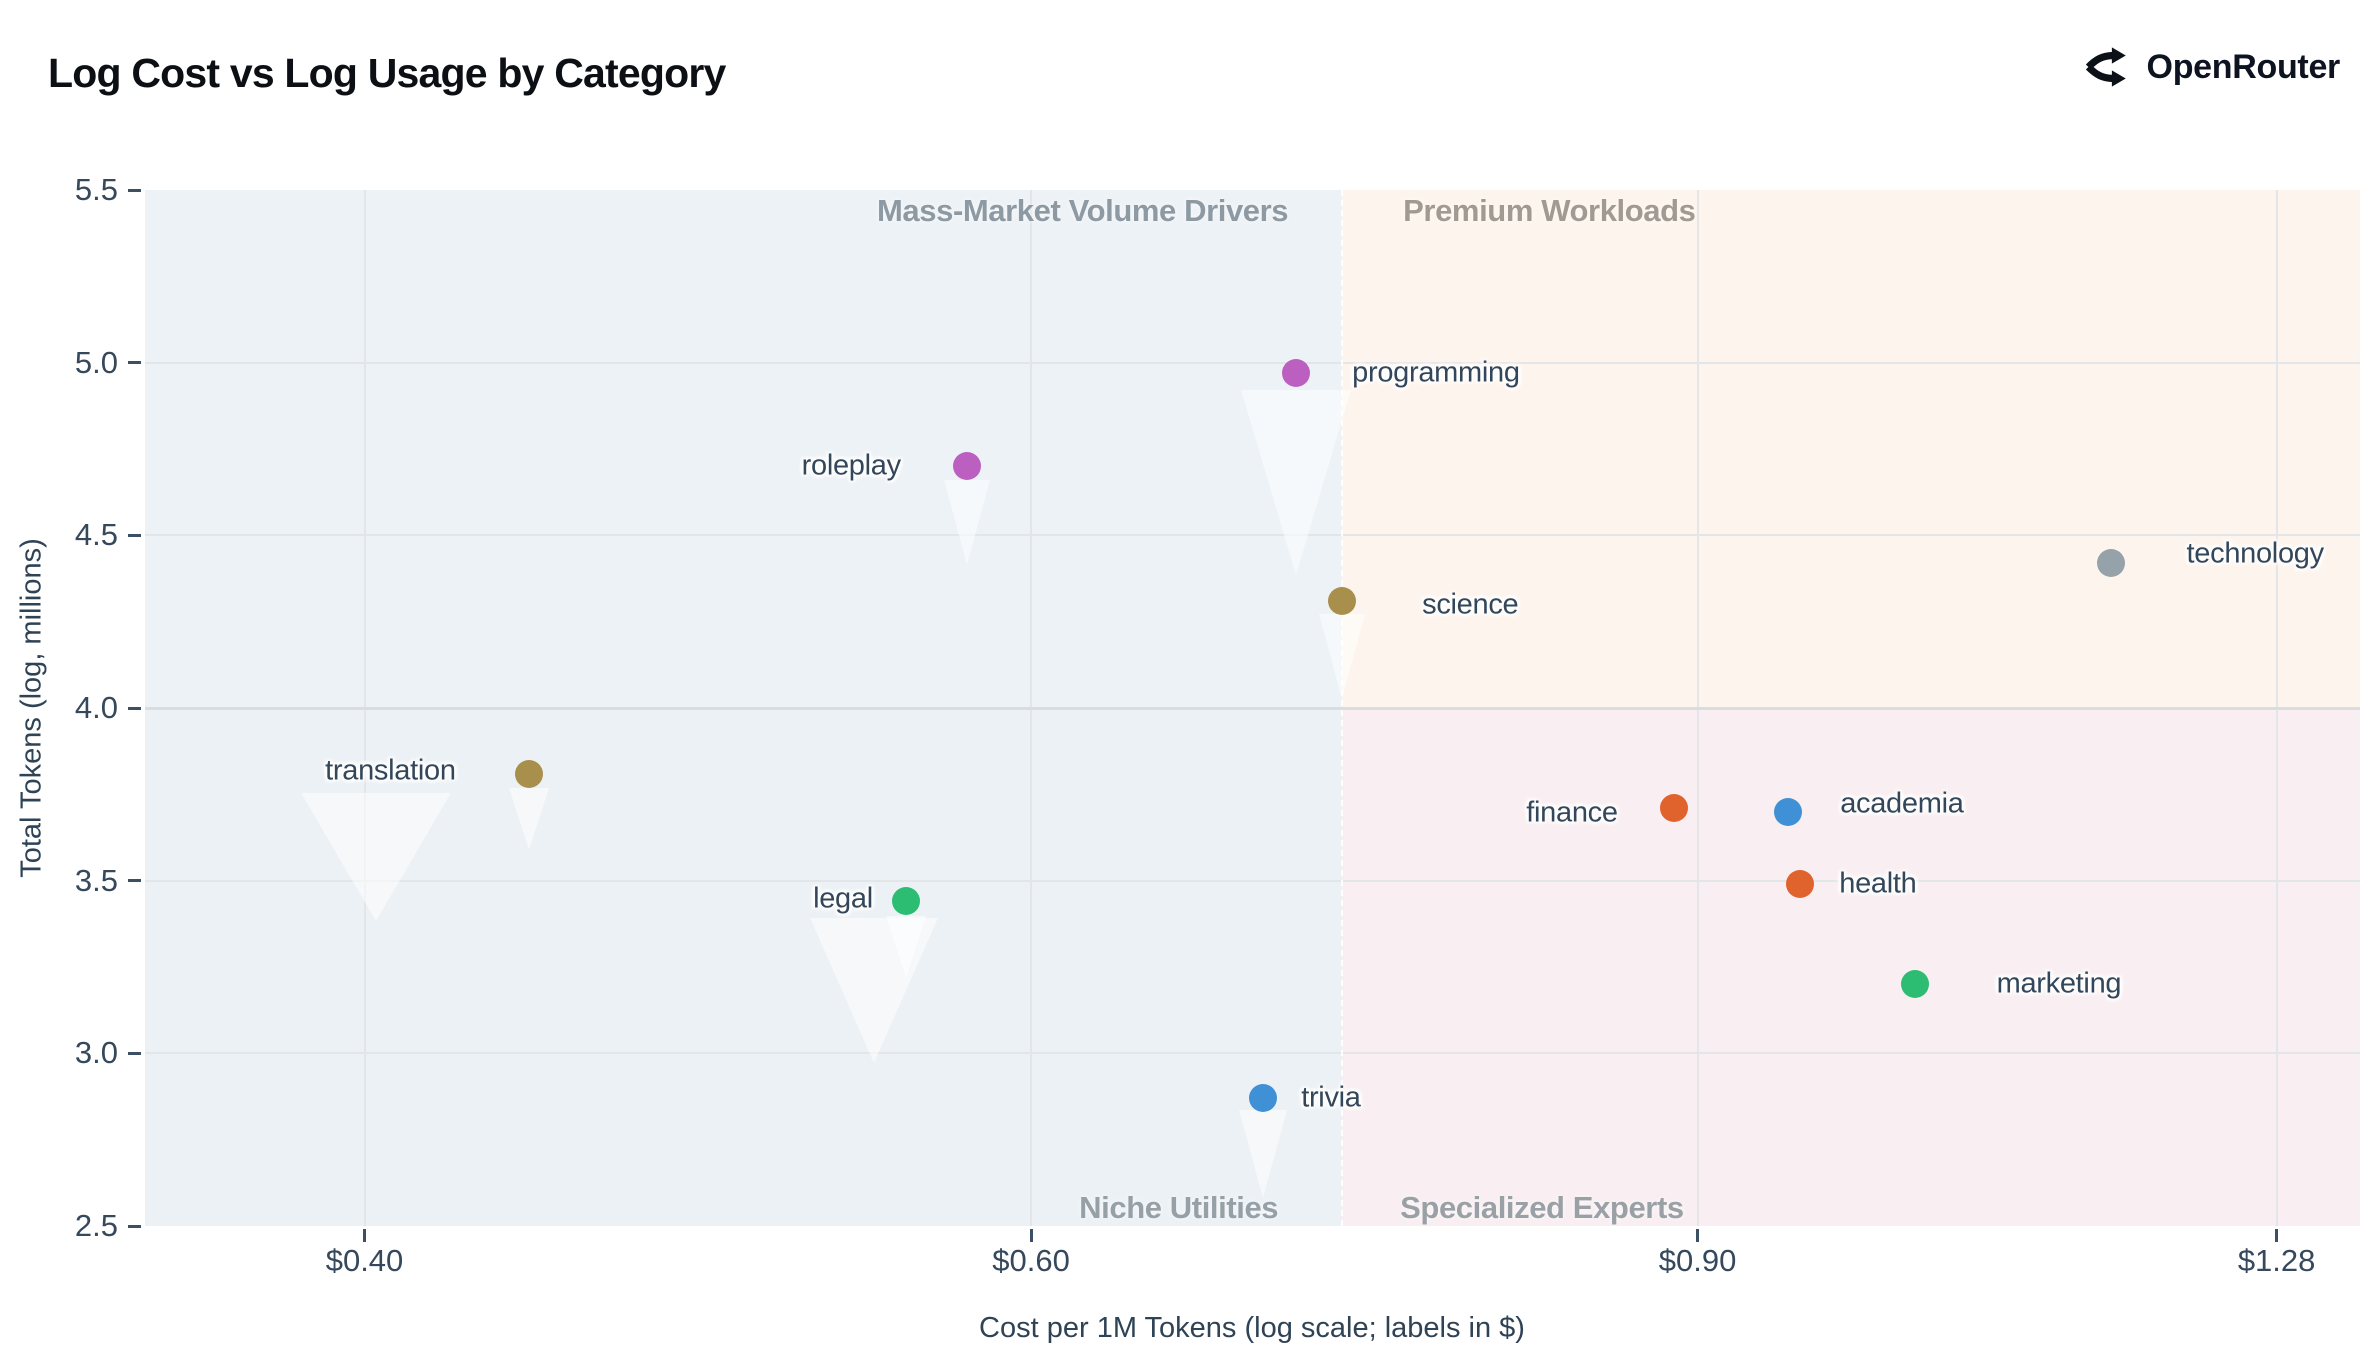  What do you see at coordinates (1342, 708) in the screenshot?
I see `quadrant-split-vertical` at bounding box center [1342, 708].